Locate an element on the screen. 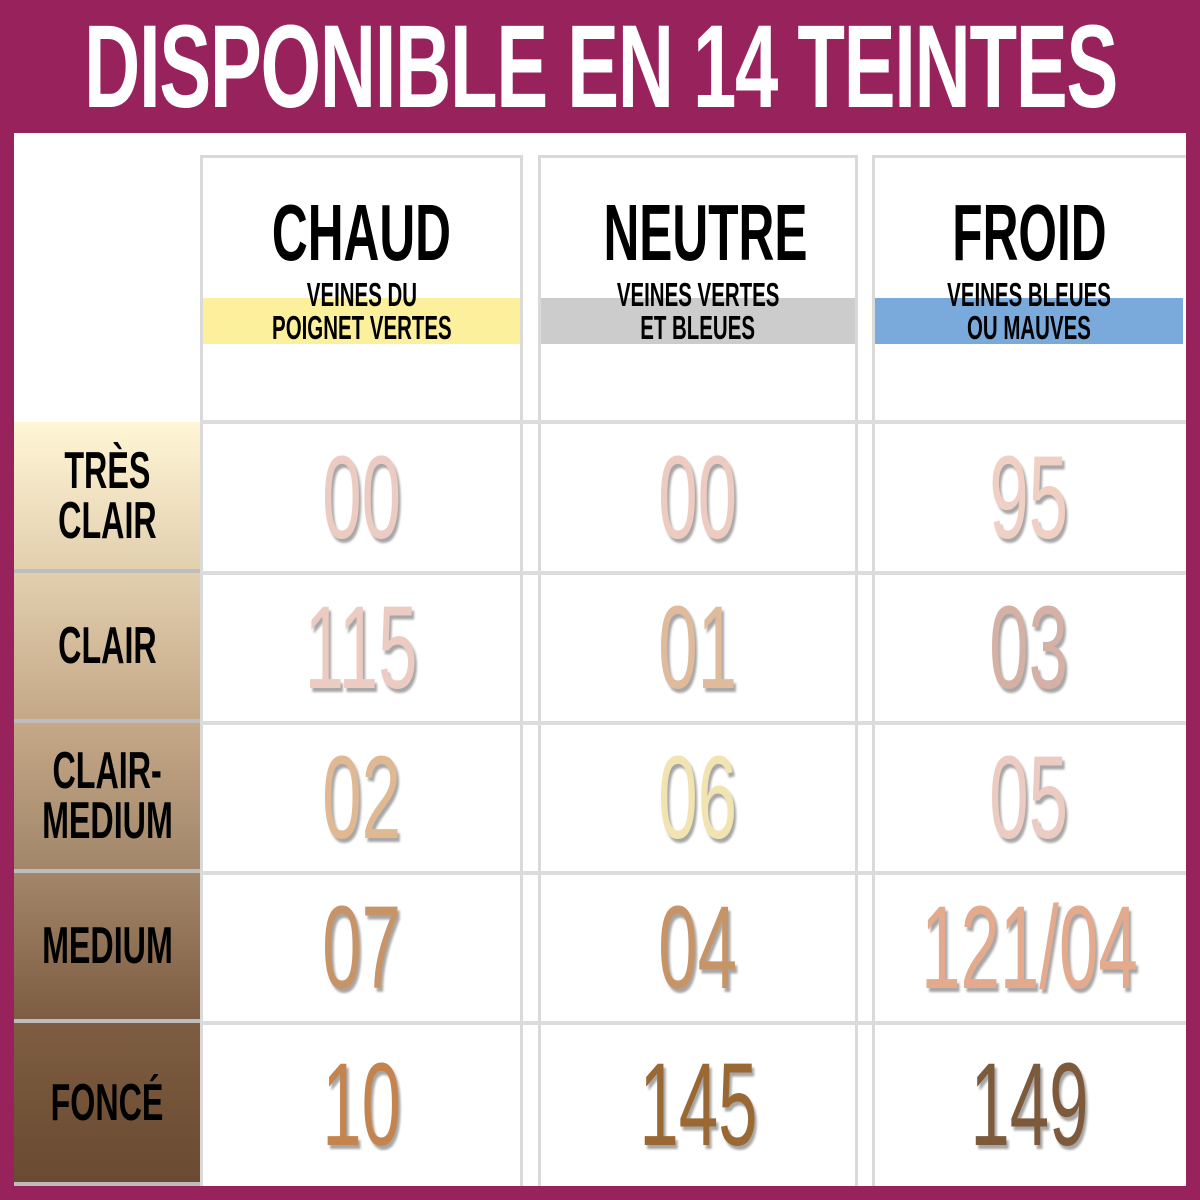  column-subtitle-line2: POIGNET VERTES is located at coordinates (361, 327).